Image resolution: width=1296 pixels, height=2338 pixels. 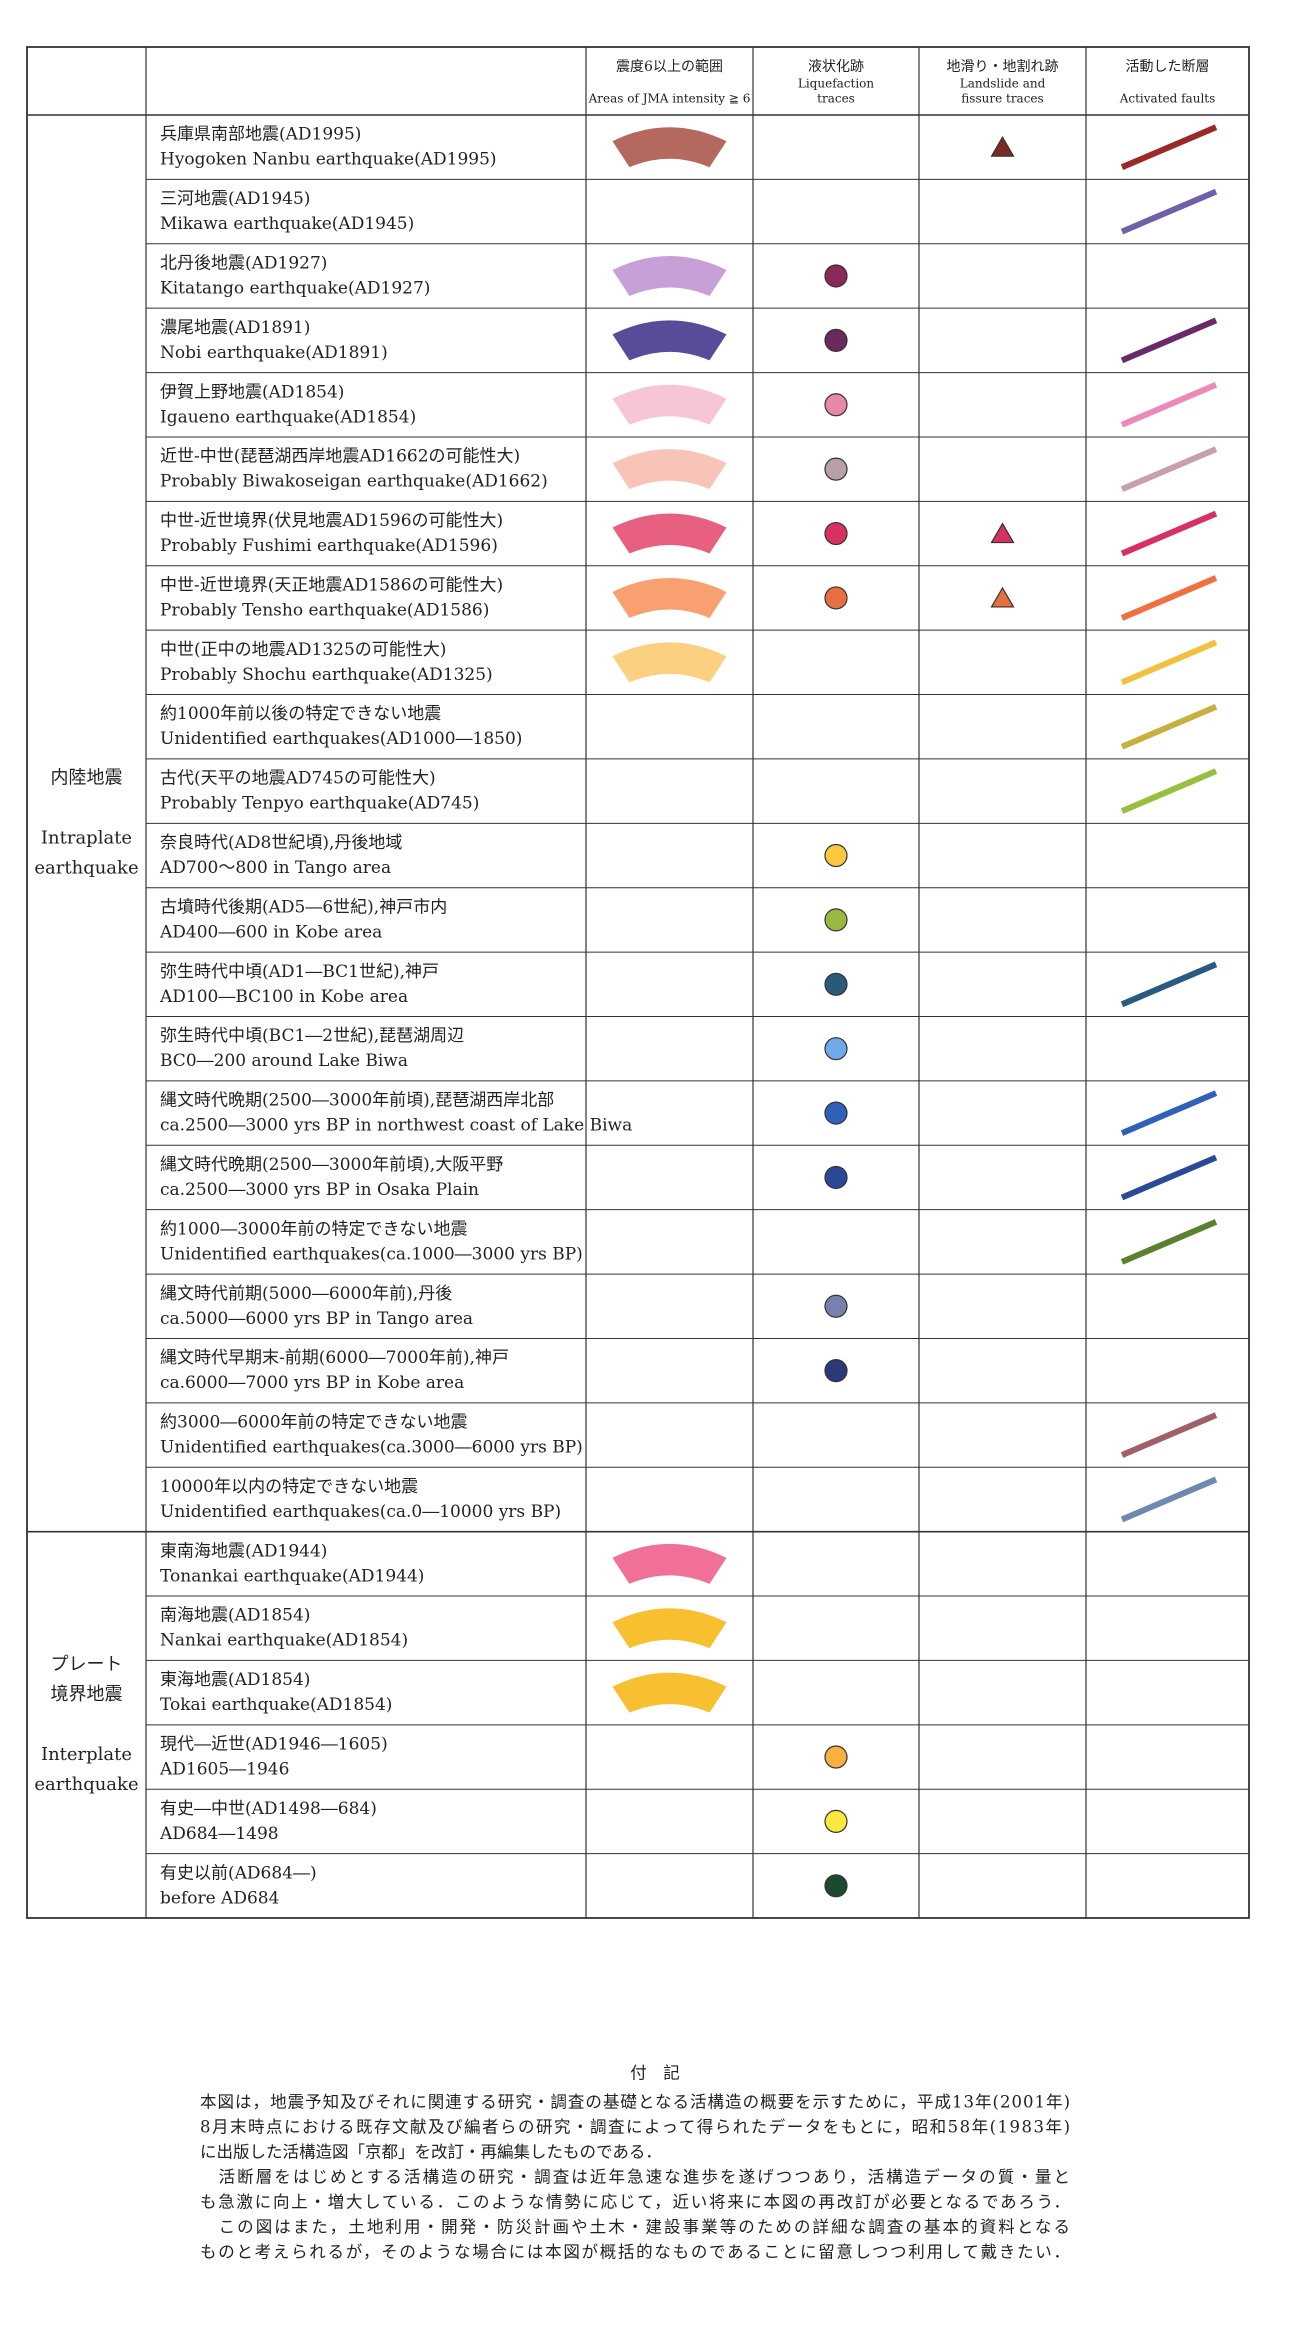 I want to click on row-label-en: Probably Shochu earthquake(AD1325), so click(x=326, y=675).